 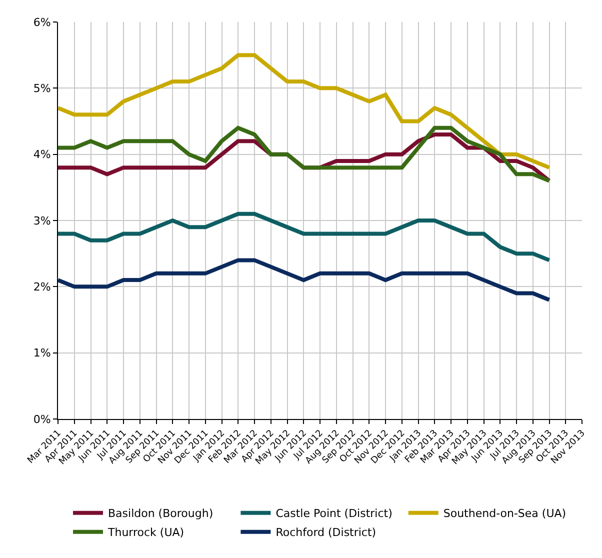 I want to click on legend-label: Rochford (District), so click(x=326, y=533).